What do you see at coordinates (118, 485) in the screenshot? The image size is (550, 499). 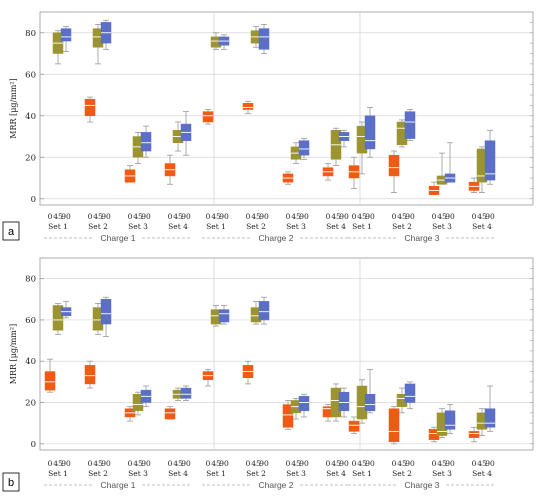 I see `charge-label: Charge 1` at bounding box center [118, 485].